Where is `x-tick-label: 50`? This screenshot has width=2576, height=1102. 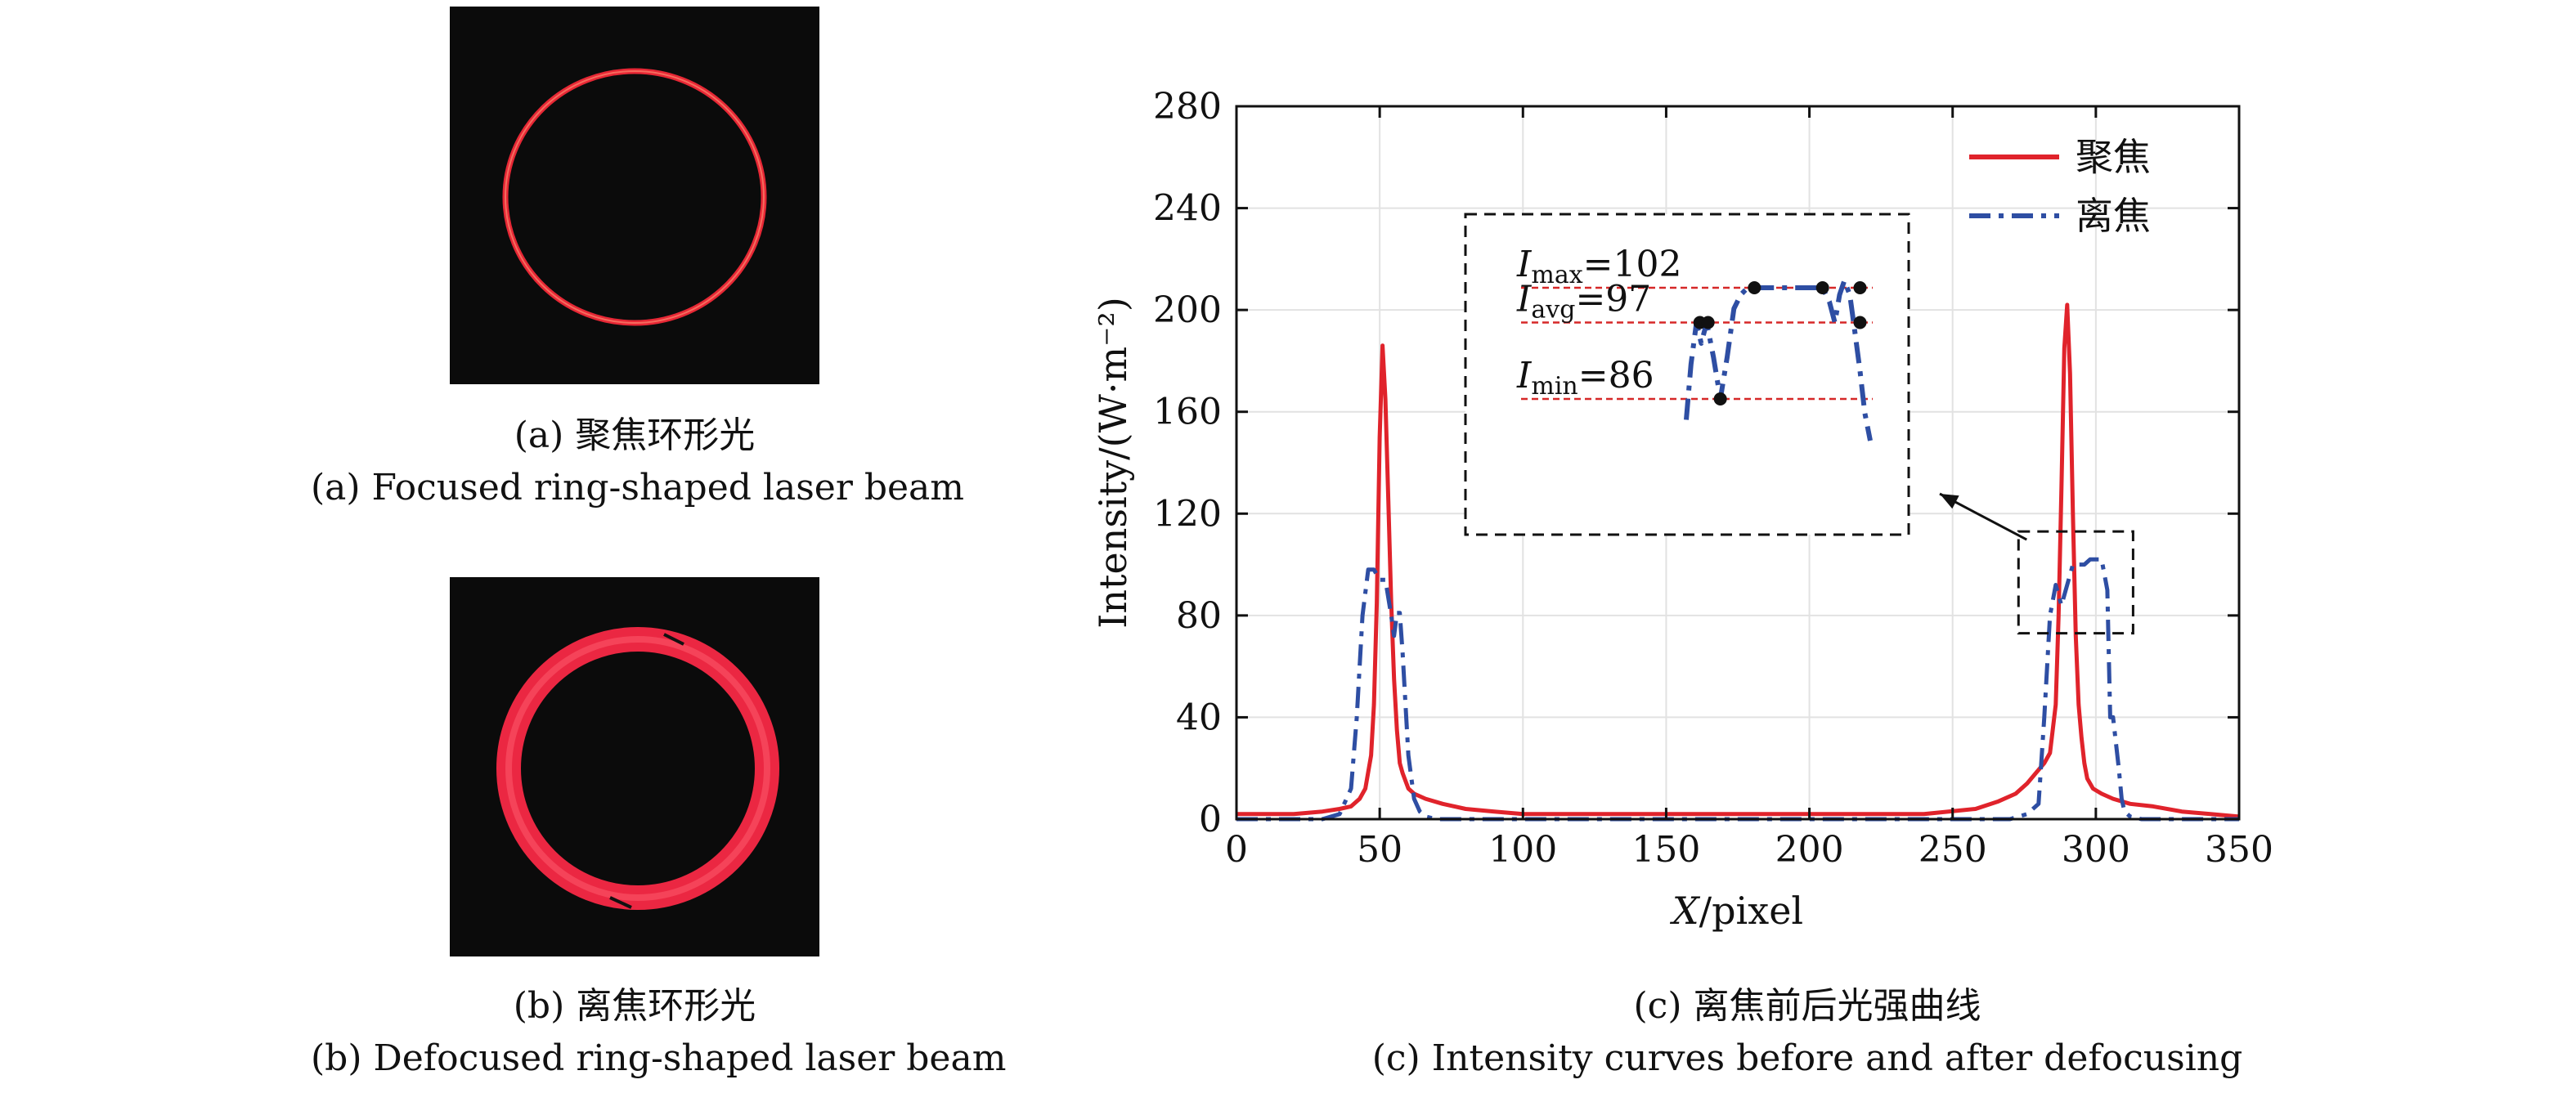
x-tick-label: 50 is located at coordinates (1379, 850).